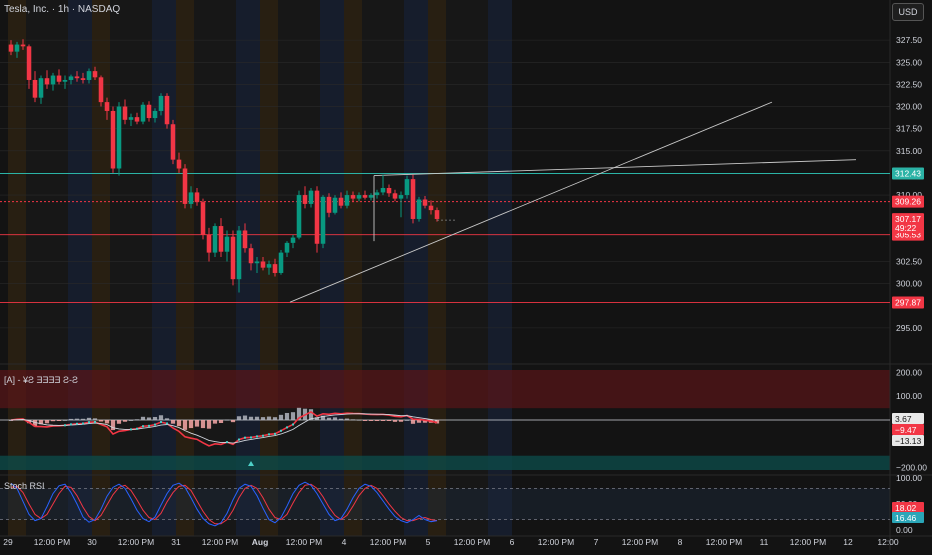 Image resolution: width=932 pixels, height=555 pixels. I want to click on rsi-axis-tick: 100.00, so click(909, 478).